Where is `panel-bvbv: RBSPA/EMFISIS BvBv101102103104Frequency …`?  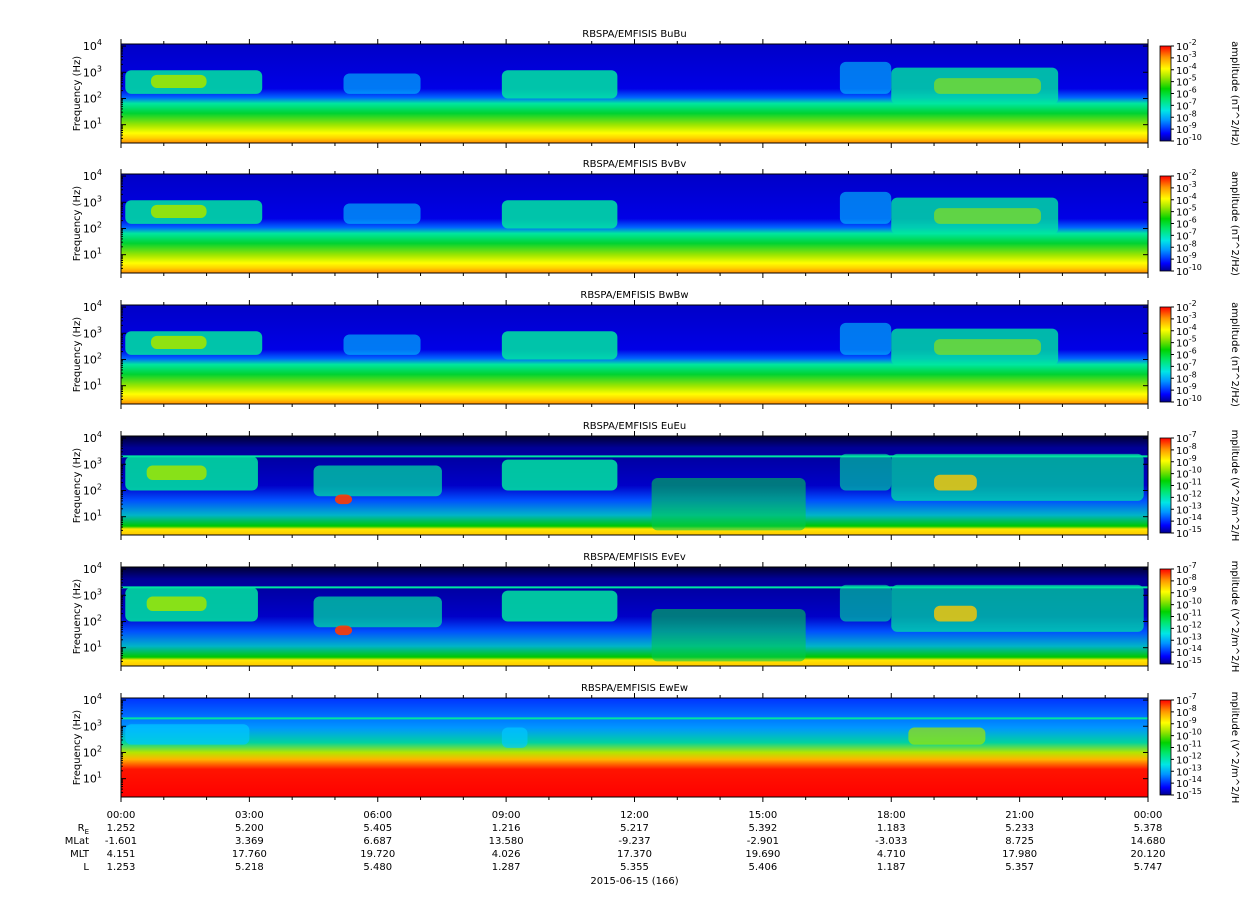
panel-bvbv: RBSPA/EMFISIS BvBv101102103104Frequency … is located at coordinates (656, 218).